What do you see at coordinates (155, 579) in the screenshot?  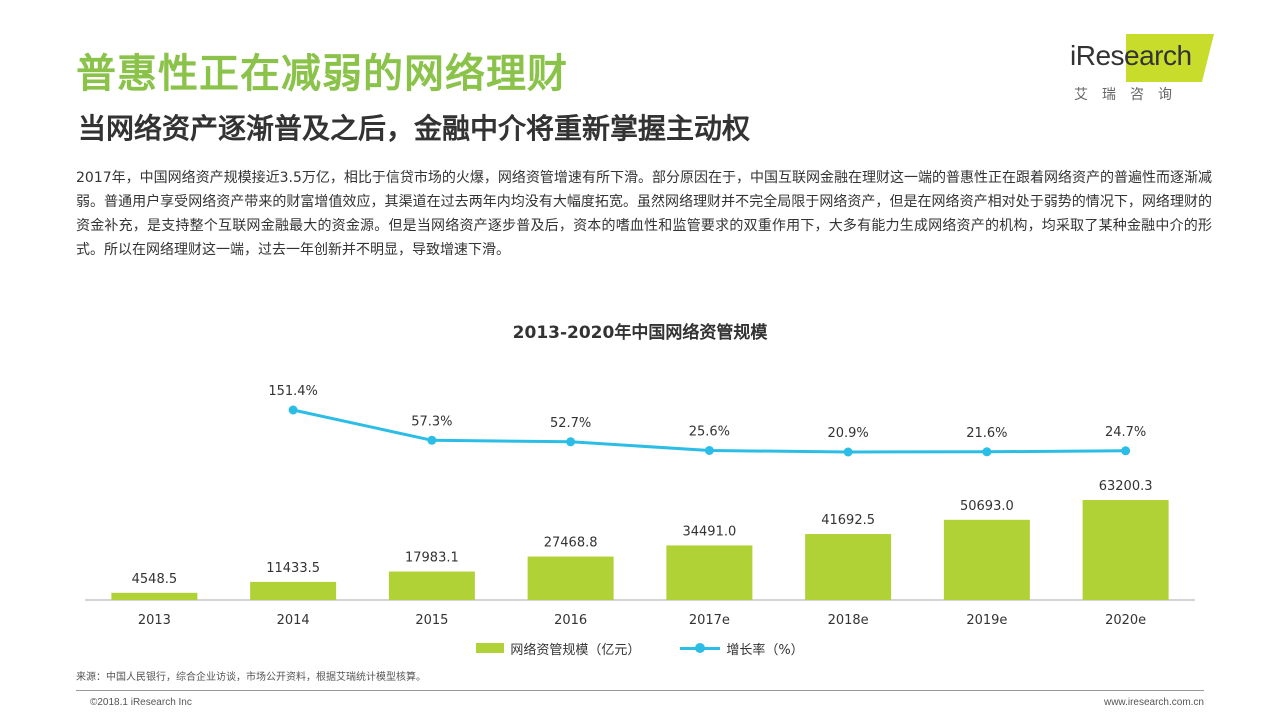 I see `bar-label-2013: 4548.5` at bounding box center [155, 579].